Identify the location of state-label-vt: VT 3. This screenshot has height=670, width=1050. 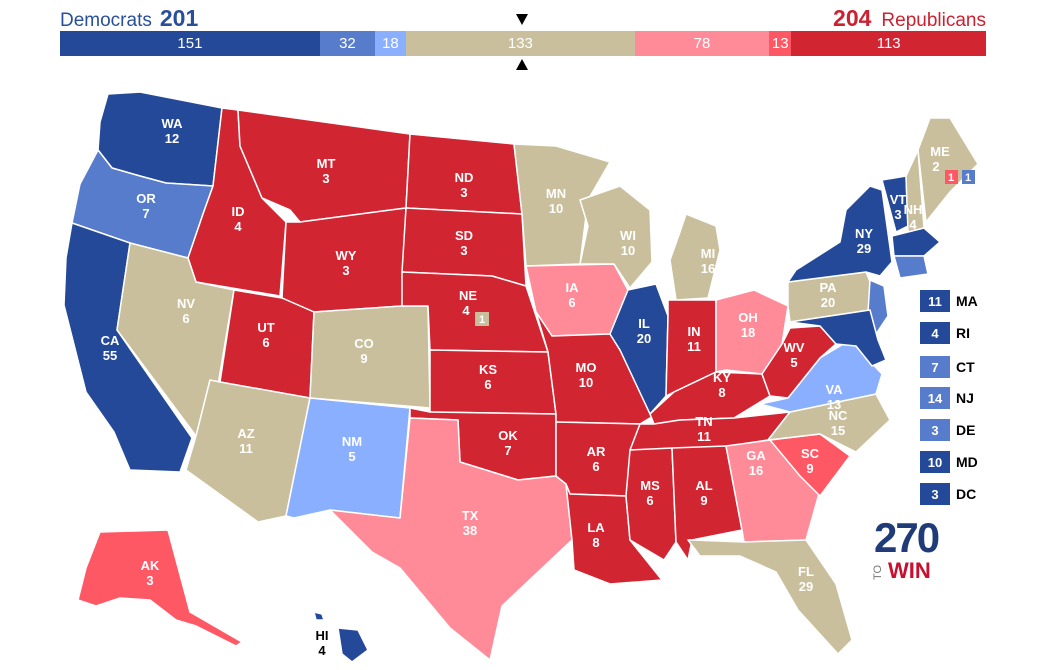
(898, 207).